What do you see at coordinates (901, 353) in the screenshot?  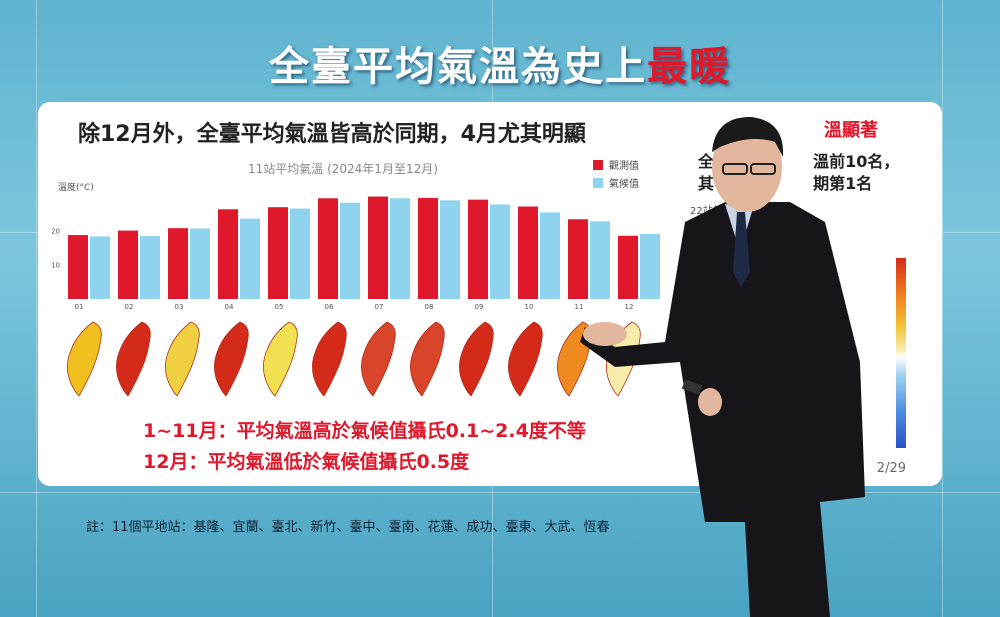 I see `color-scale-bar` at bounding box center [901, 353].